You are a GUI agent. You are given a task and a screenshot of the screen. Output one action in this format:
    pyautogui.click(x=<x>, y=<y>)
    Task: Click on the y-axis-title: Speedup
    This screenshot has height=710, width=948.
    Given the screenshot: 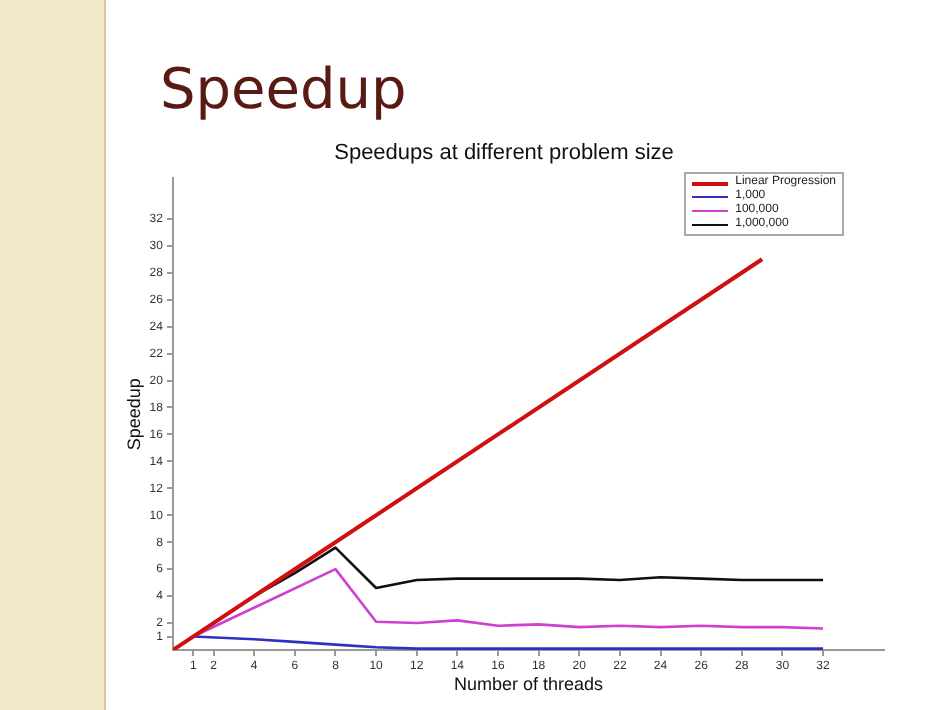 What is the action you would take?
    pyautogui.click(x=133, y=414)
    